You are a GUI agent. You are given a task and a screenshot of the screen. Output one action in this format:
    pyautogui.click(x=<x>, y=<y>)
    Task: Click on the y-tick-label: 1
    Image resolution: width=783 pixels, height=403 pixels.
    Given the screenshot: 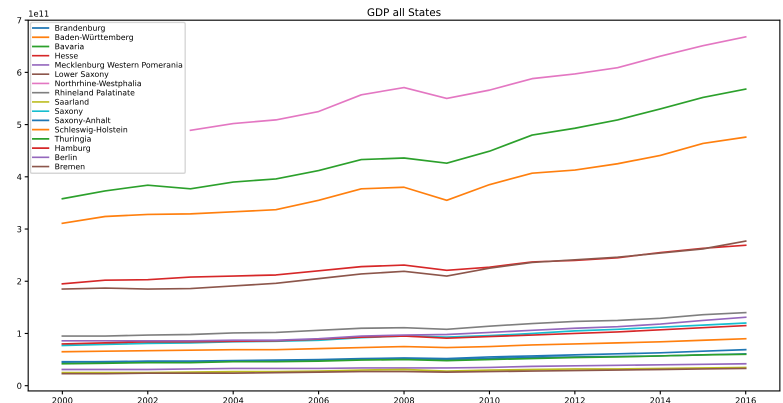 What is the action you would take?
    pyautogui.click(x=20, y=333)
    